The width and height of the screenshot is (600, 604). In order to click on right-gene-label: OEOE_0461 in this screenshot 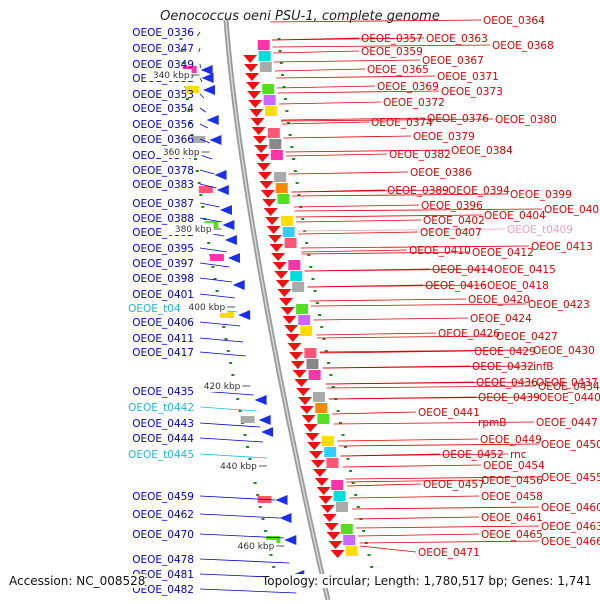, I will do `click(512, 518)`.